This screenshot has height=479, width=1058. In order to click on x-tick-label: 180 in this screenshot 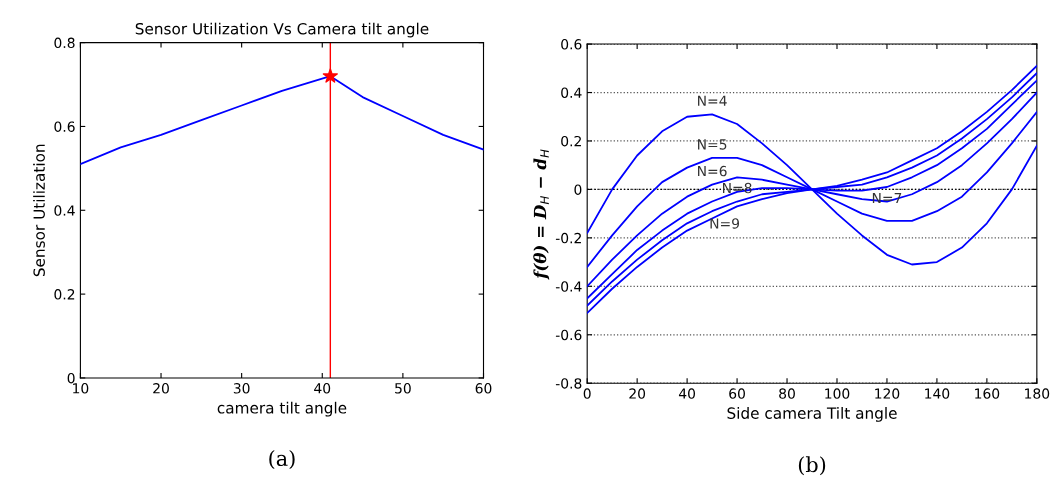, I will do `click(1037, 393)`.